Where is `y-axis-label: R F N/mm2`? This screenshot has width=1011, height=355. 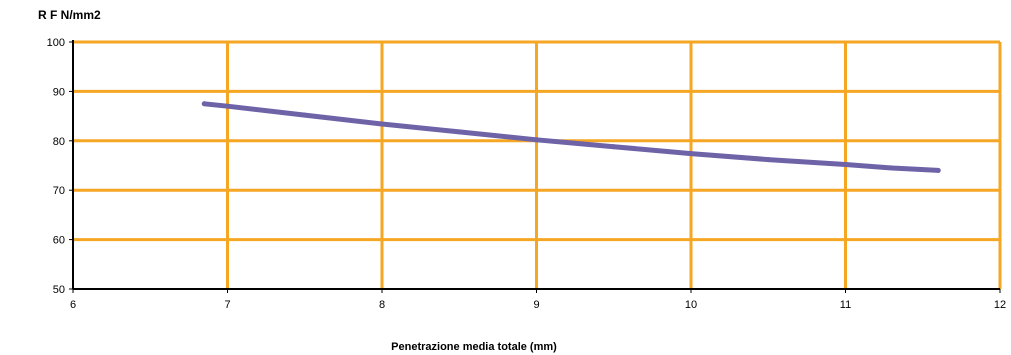
y-axis-label: R F N/mm2 is located at coordinates (69, 15).